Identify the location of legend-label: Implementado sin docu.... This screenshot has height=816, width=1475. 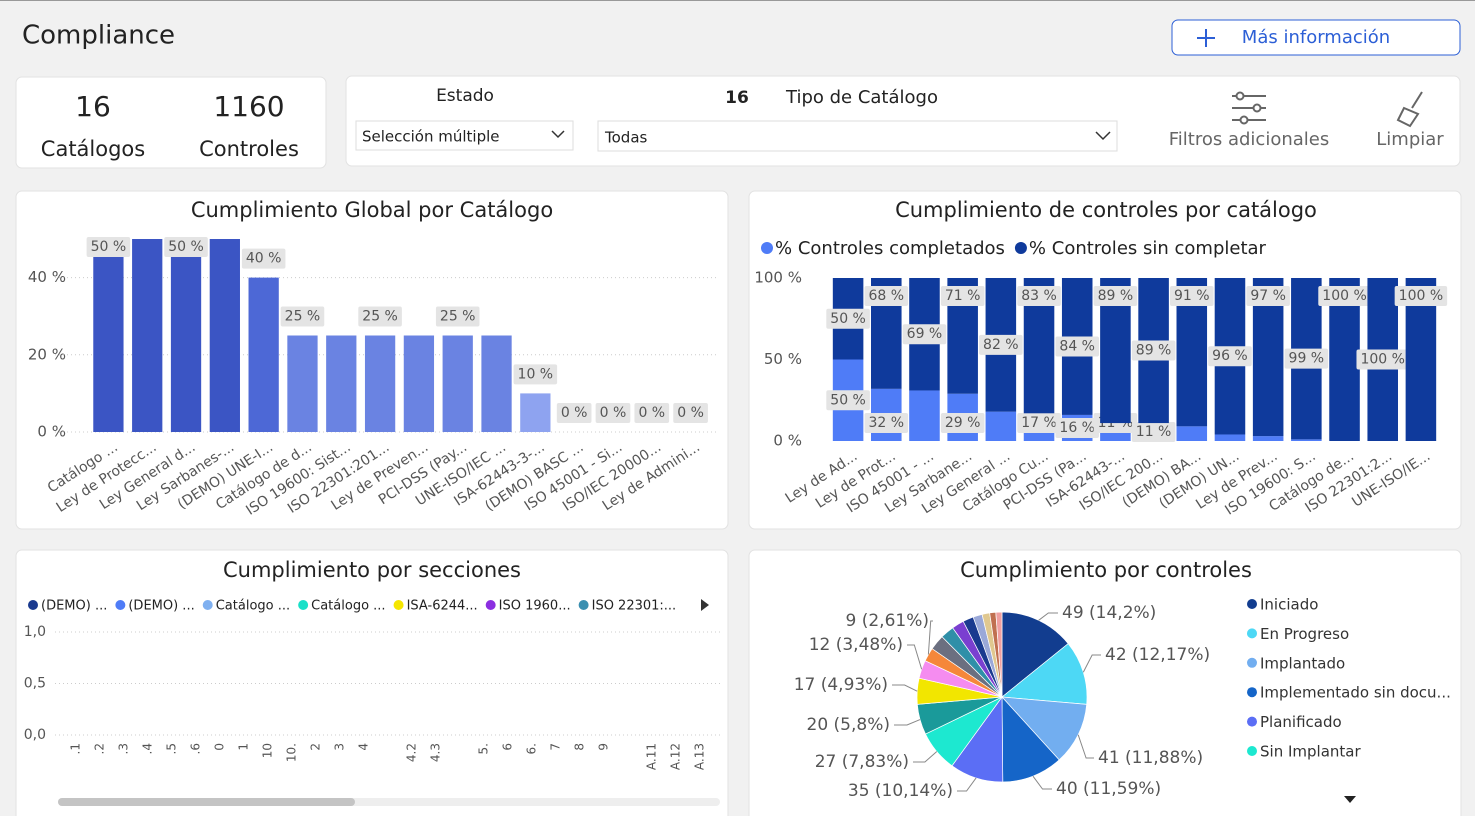
(1355, 693).